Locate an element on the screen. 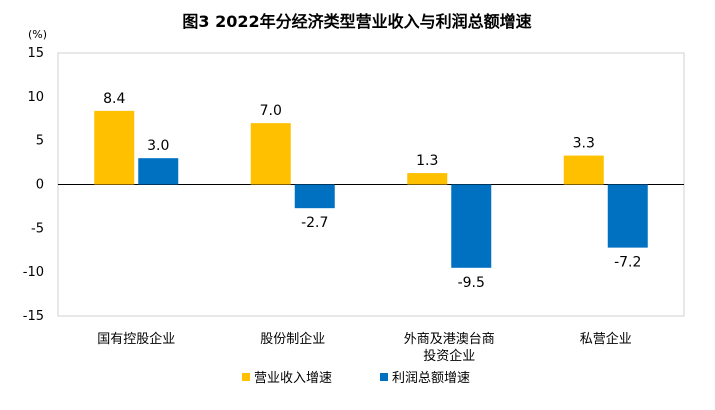  category-label: 私营企业 is located at coordinates (606, 339).